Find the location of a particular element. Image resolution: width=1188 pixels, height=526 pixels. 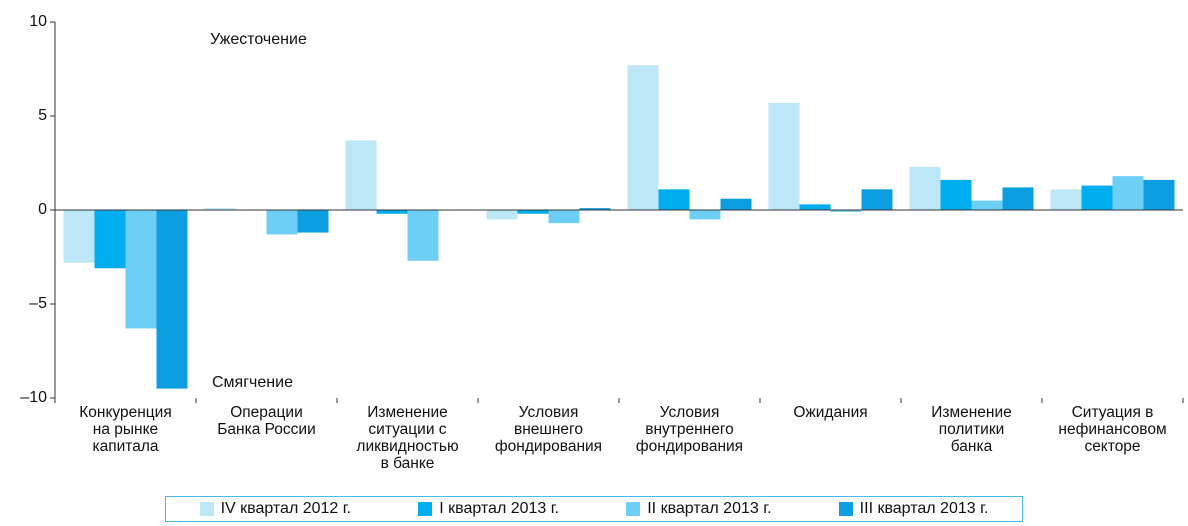

legend-label: III квартал 2013 г. is located at coordinates (924, 508).